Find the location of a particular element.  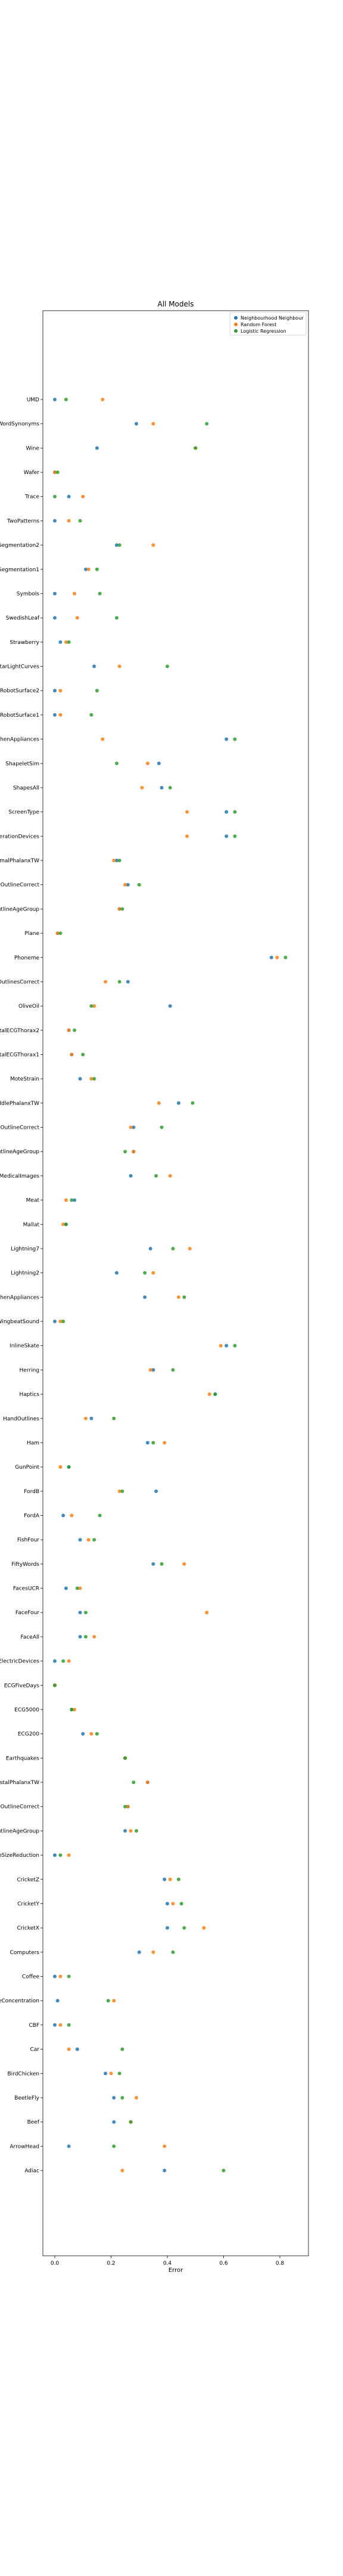

x-tick-label: 0.6 is located at coordinates (223, 2264).